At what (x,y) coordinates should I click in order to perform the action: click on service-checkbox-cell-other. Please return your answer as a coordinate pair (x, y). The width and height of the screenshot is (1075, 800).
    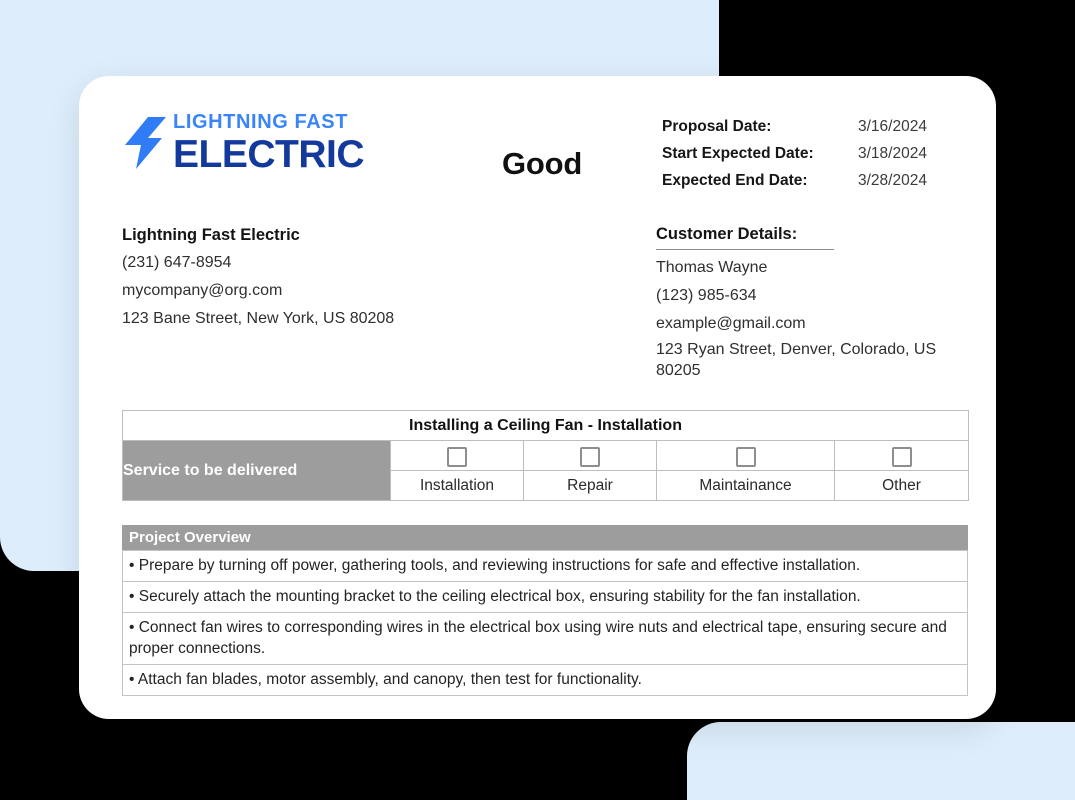
    Looking at the image, I should click on (901, 455).